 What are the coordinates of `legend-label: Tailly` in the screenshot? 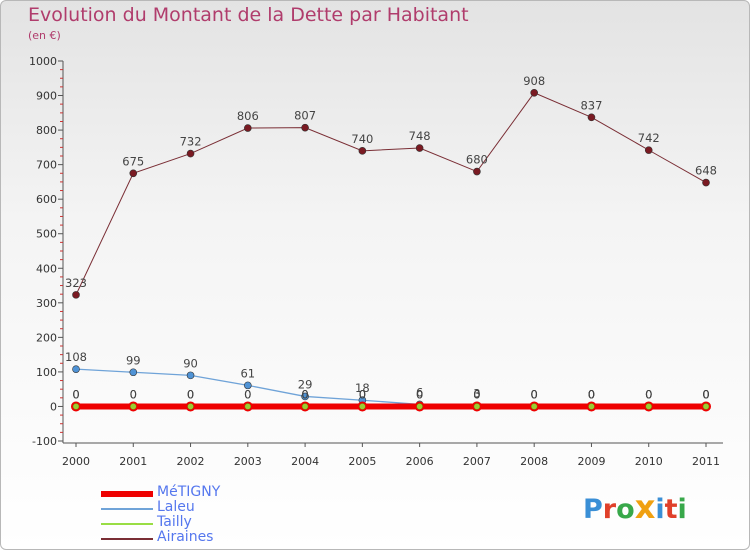 It's located at (174, 522).